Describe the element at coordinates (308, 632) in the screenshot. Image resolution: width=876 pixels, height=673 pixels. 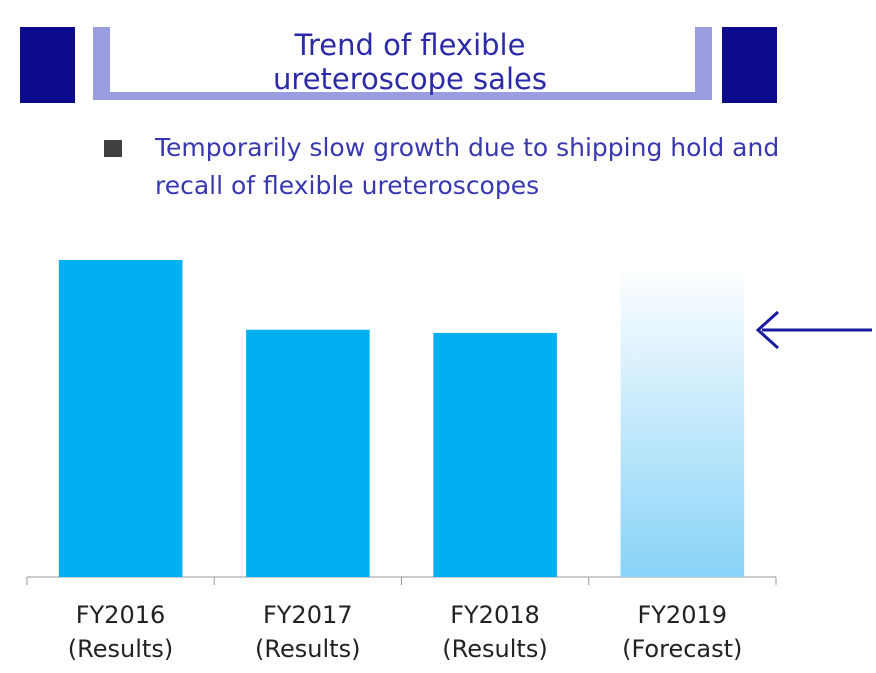
I see `x-tick-label: FY2017 (Results)` at that location.